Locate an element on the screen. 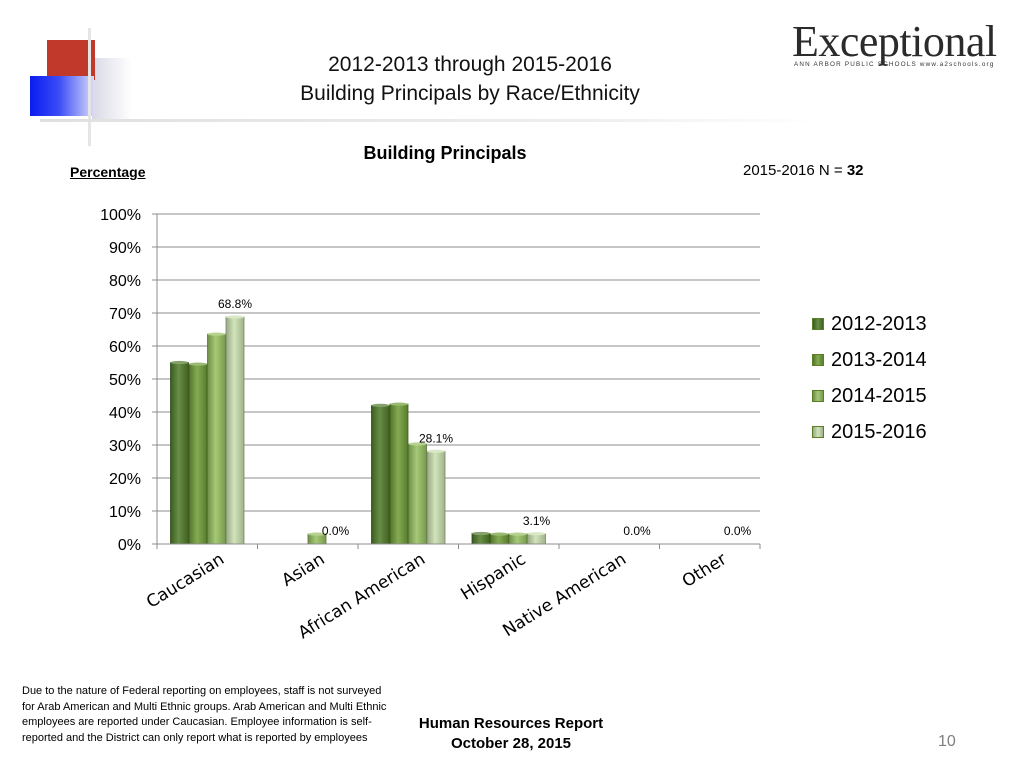  chart-title: Building Principals is located at coordinates (445, 153).